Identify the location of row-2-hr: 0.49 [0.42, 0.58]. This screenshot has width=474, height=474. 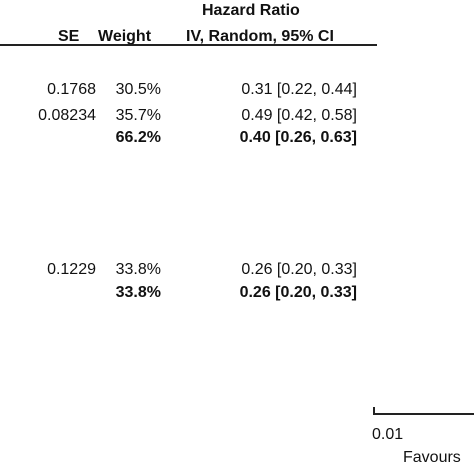
(299, 115).